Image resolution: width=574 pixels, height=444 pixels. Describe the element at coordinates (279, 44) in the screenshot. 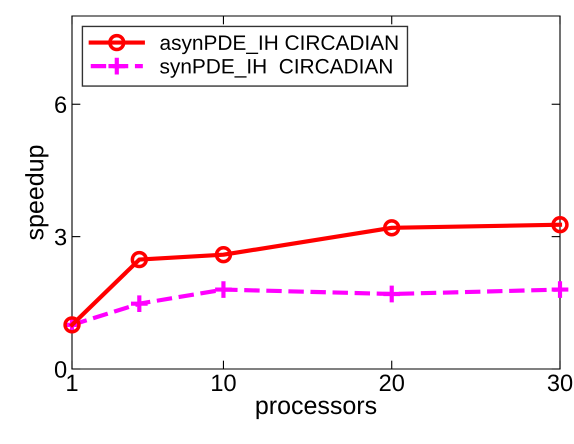

I see `legend-label: asynPDE_IH CIRCADIAN` at that location.